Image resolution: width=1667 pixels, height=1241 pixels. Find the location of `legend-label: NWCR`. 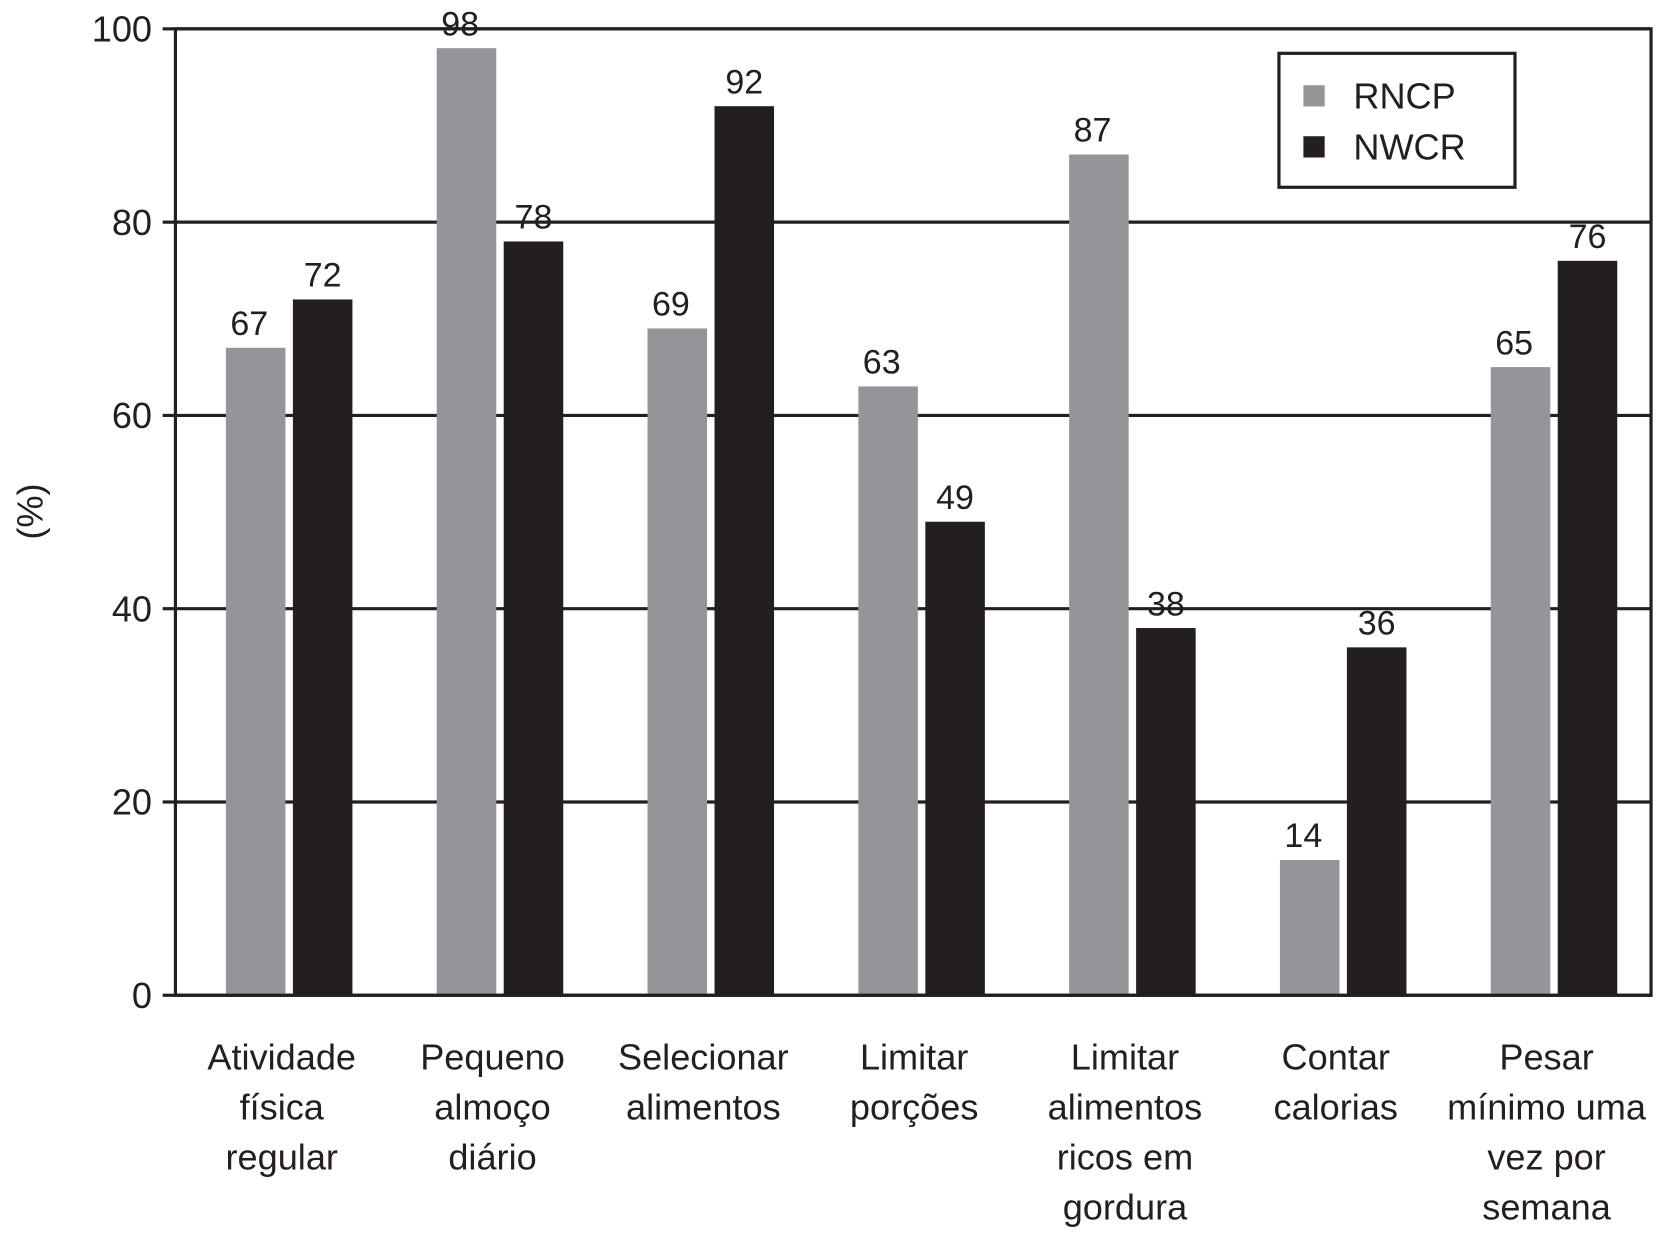

legend-label: NWCR is located at coordinates (1409, 147).